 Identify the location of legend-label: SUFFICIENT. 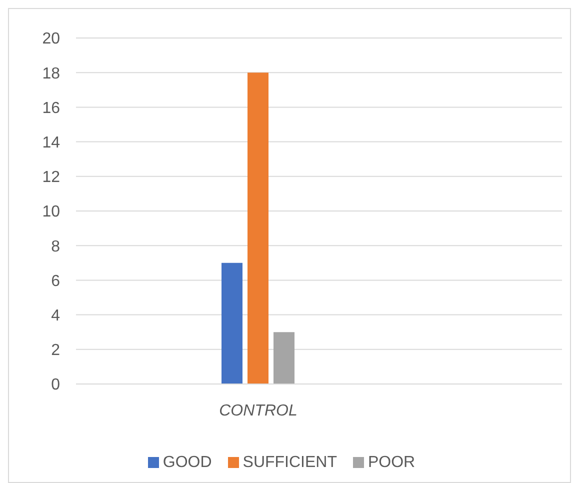
(289, 462).